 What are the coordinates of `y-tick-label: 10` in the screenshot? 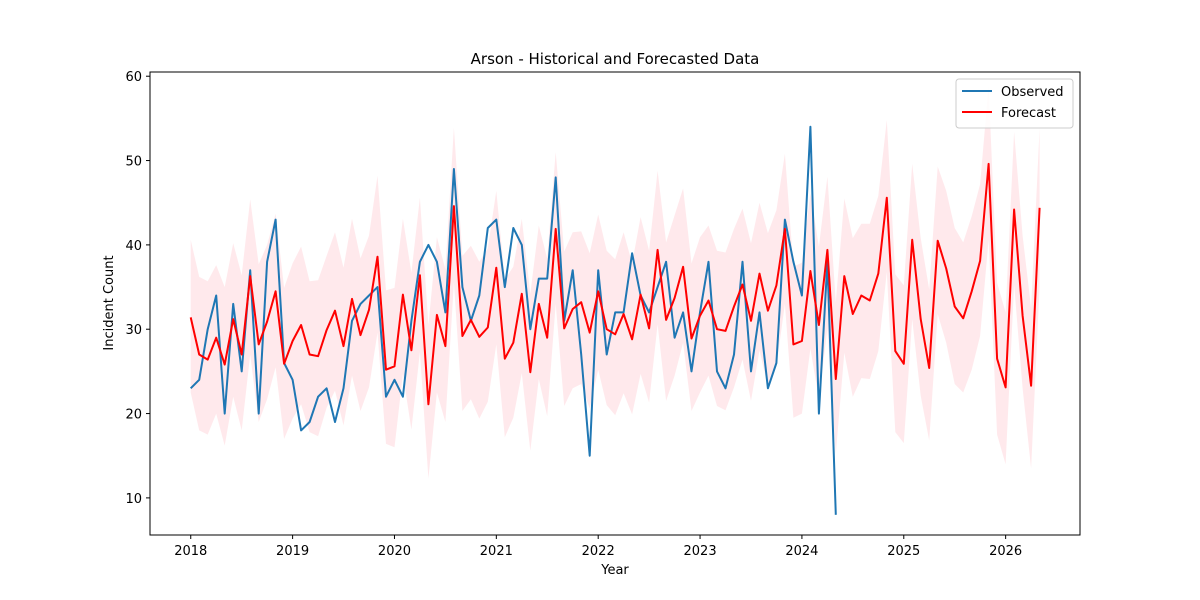 It's located at (133, 499).